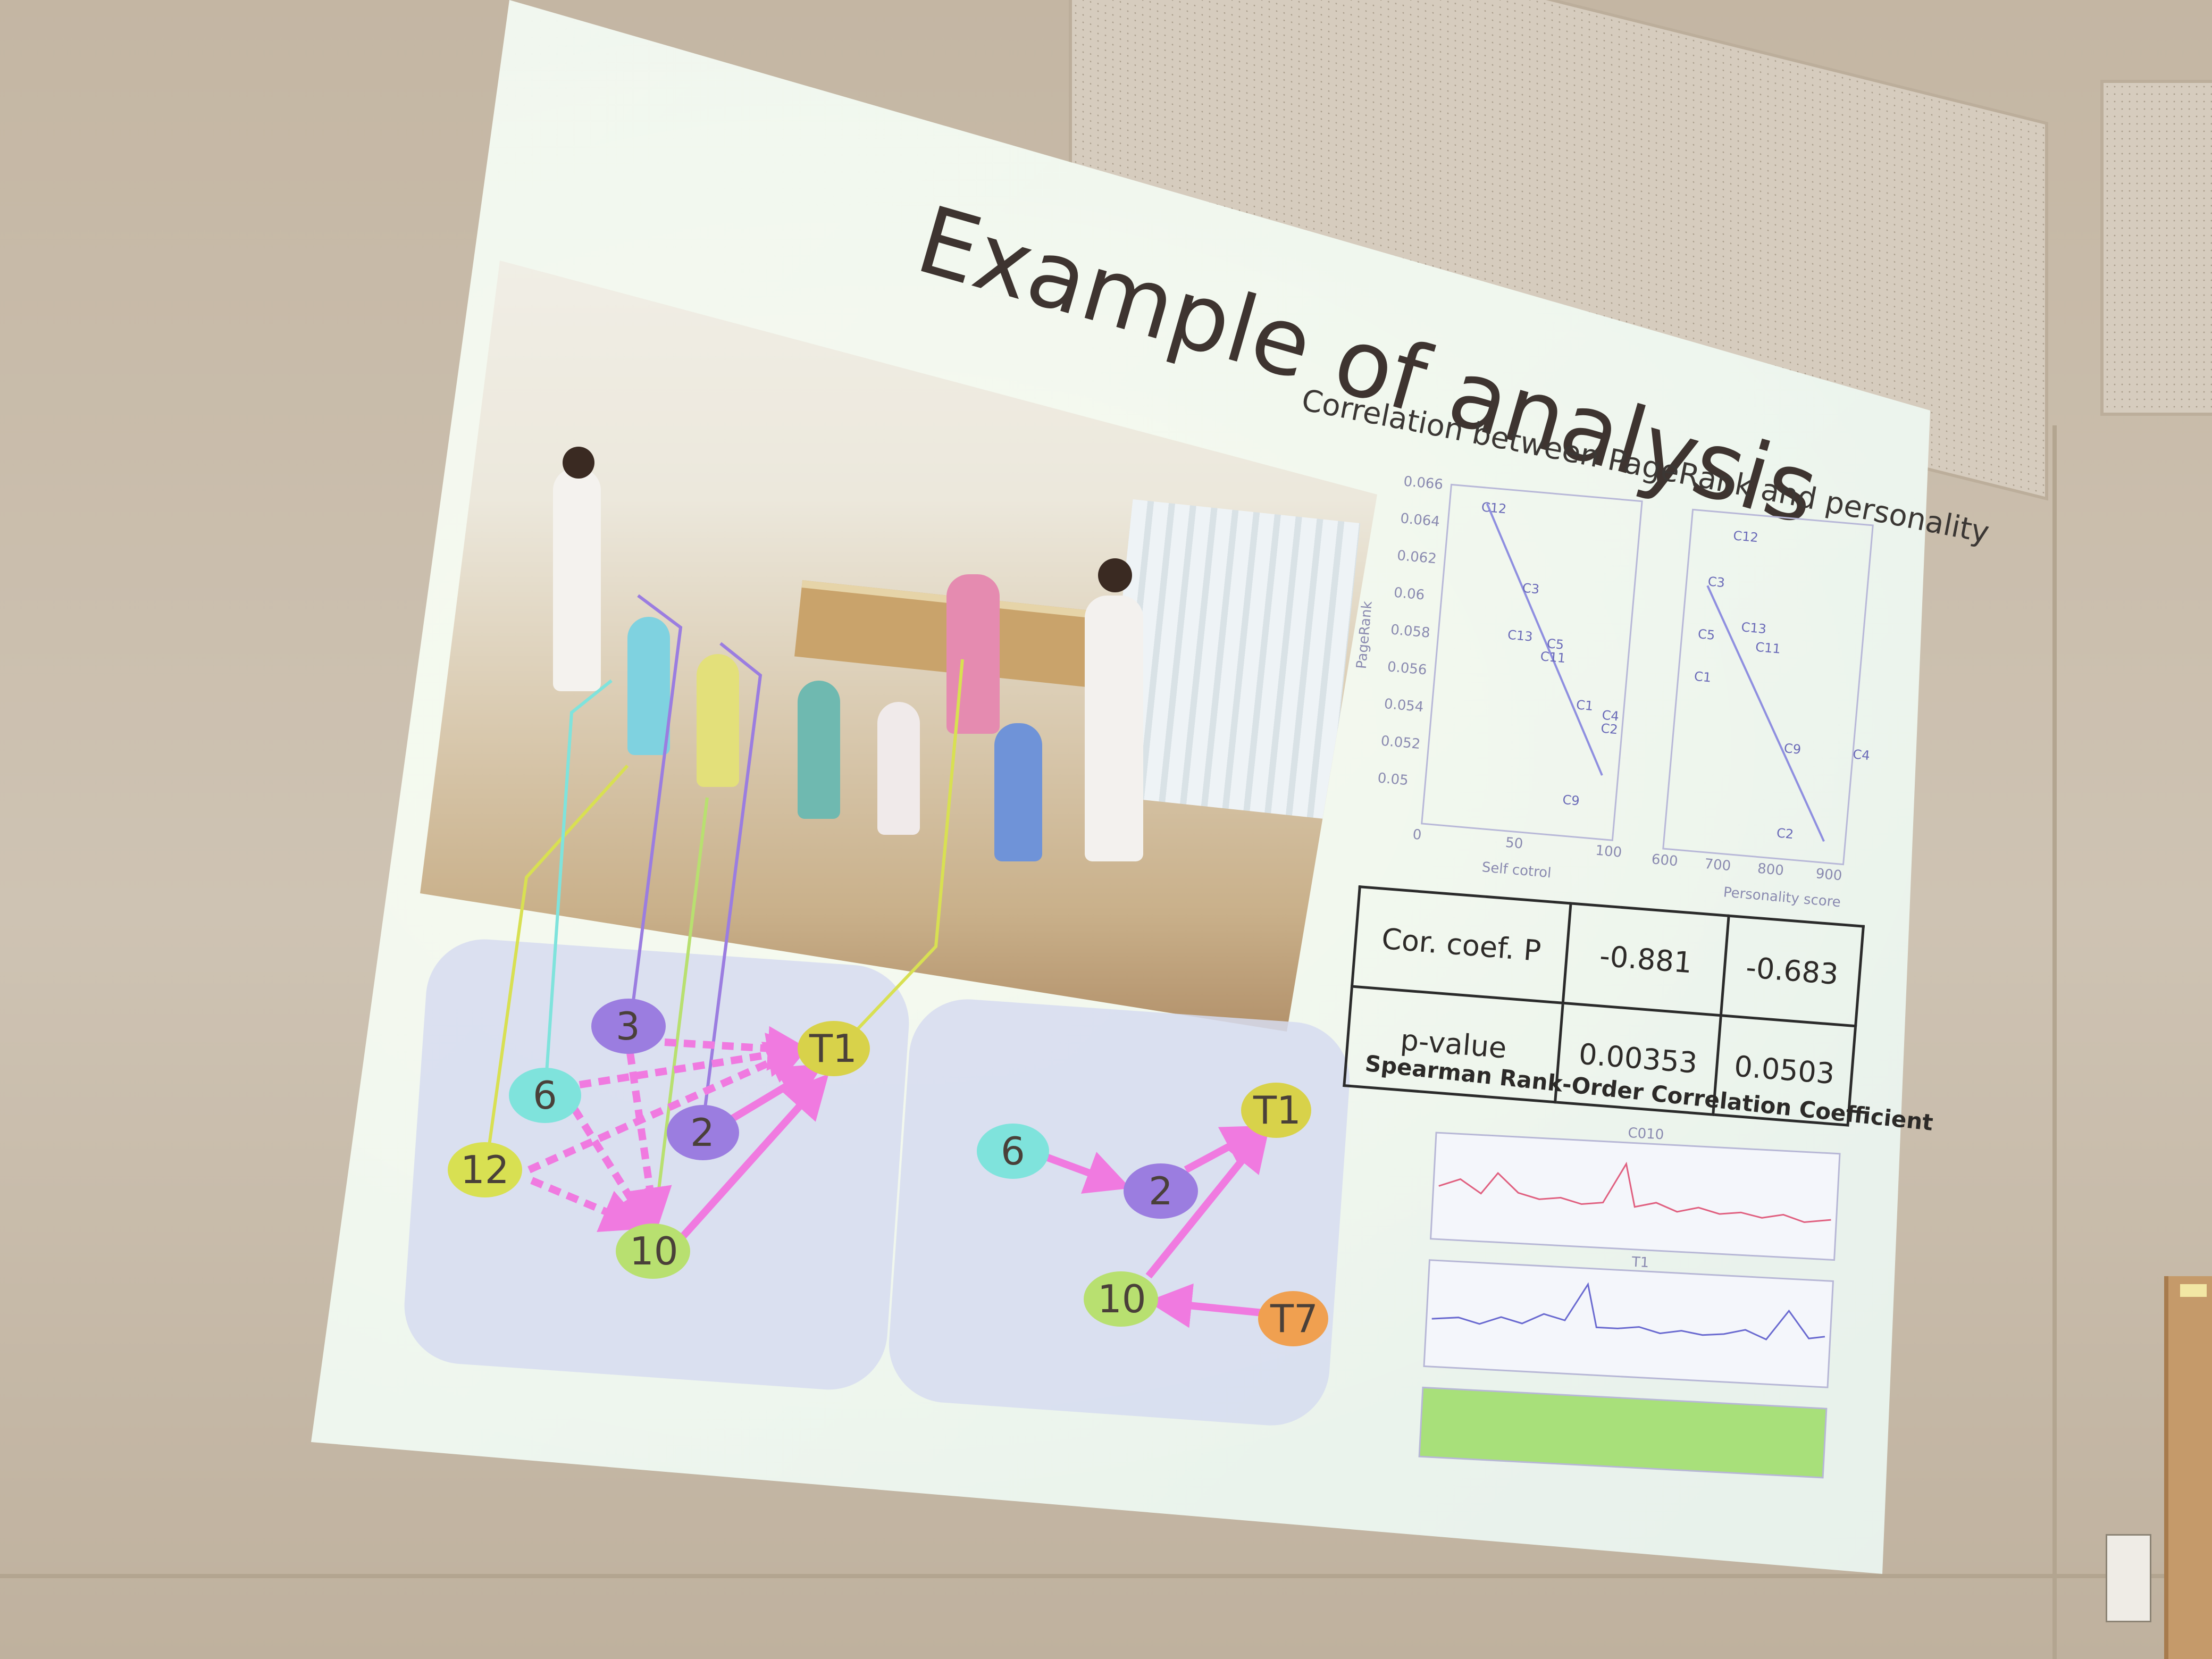 The width and height of the screenshot is (2212, 1659). I want to click on scatter-left-xtick: 50, so click(1514, 843).